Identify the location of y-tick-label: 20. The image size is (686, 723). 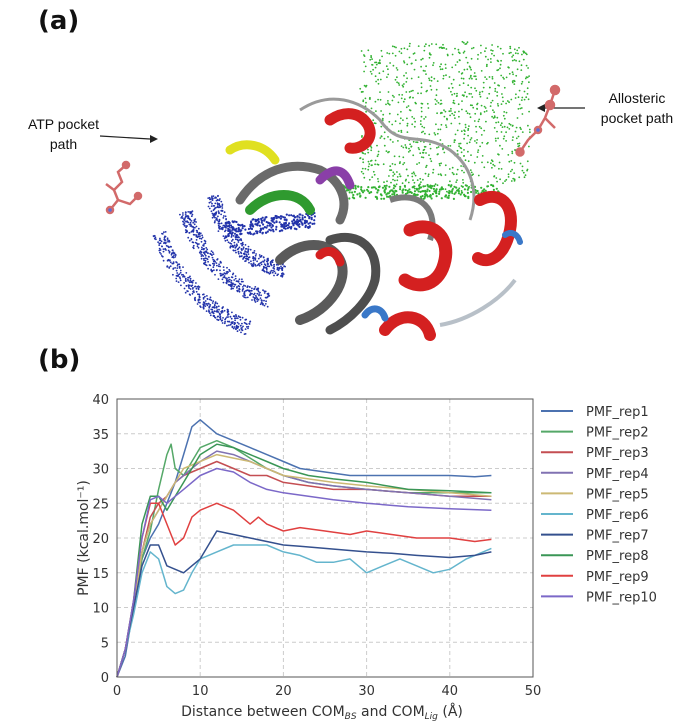
(100, 539).